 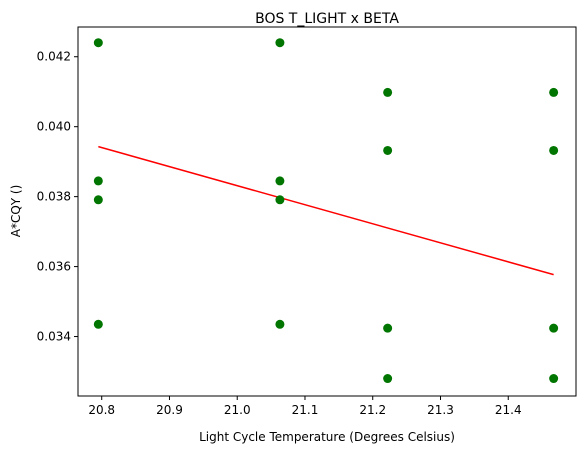 I want to click on x-tick-label: 20.8, so click(x=101, y=410).